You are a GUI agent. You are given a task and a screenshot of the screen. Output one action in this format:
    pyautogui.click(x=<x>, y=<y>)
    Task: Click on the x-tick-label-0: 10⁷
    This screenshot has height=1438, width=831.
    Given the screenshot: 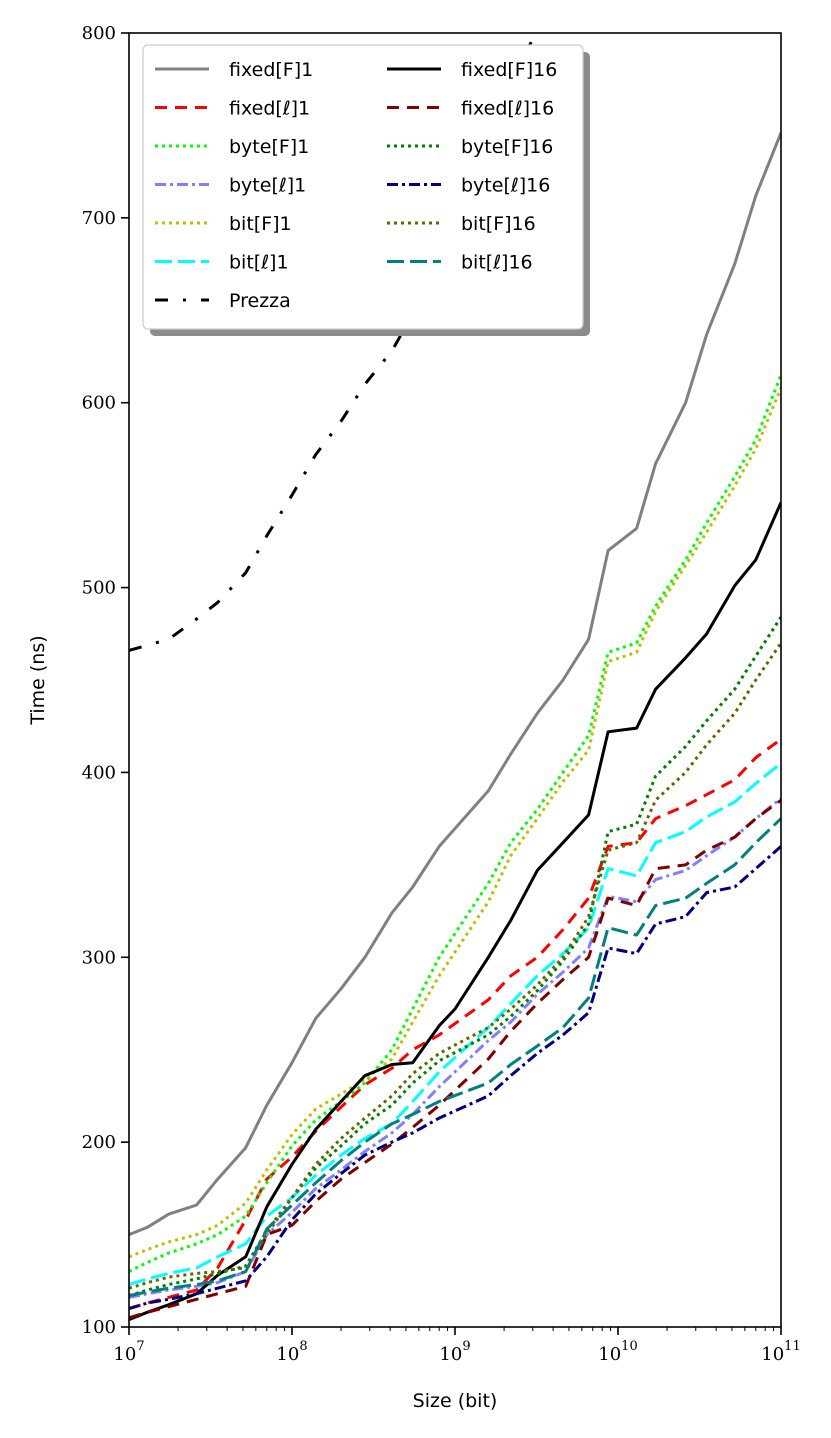 What is the action you would take?
    pyautogui.click(x=128, y=1352)
    